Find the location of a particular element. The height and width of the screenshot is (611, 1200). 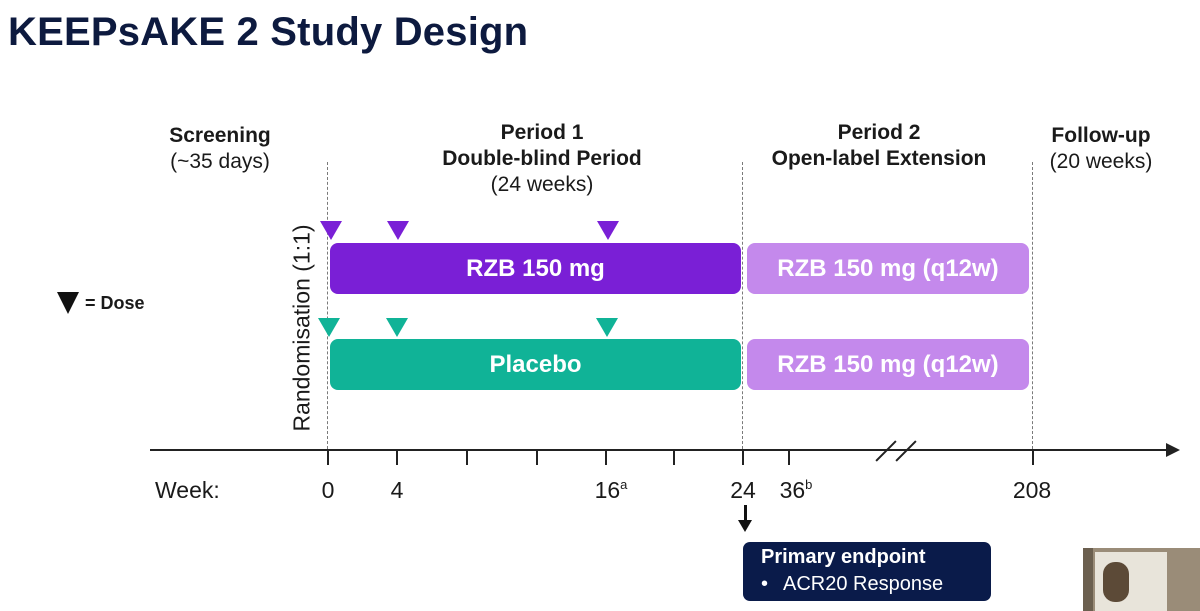

week-tick-label: 24 is located at coordinates (743, 490).